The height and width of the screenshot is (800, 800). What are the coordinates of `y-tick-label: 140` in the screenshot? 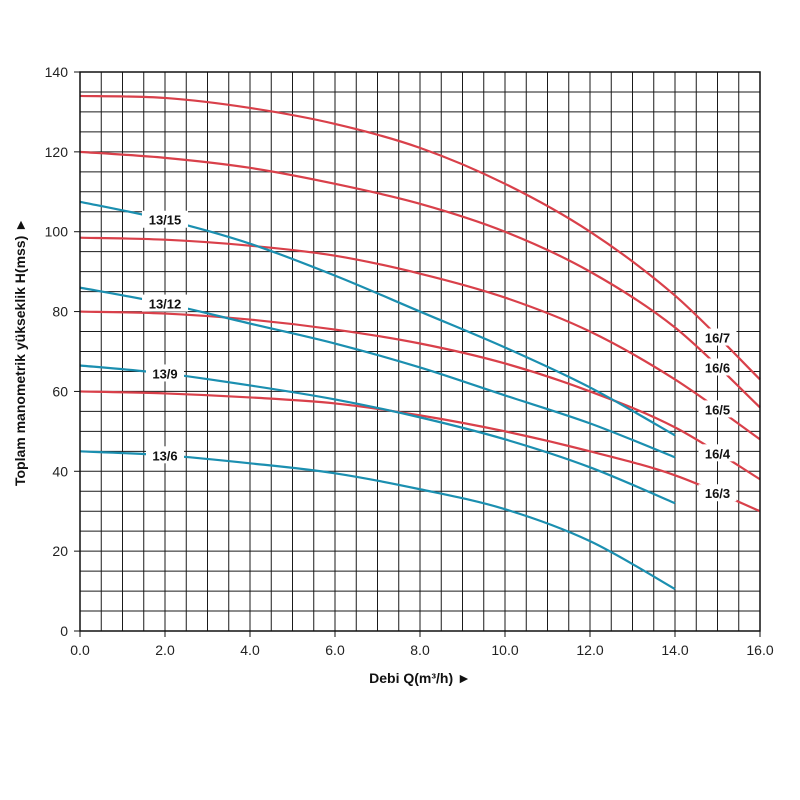 It's located at (57, 72).